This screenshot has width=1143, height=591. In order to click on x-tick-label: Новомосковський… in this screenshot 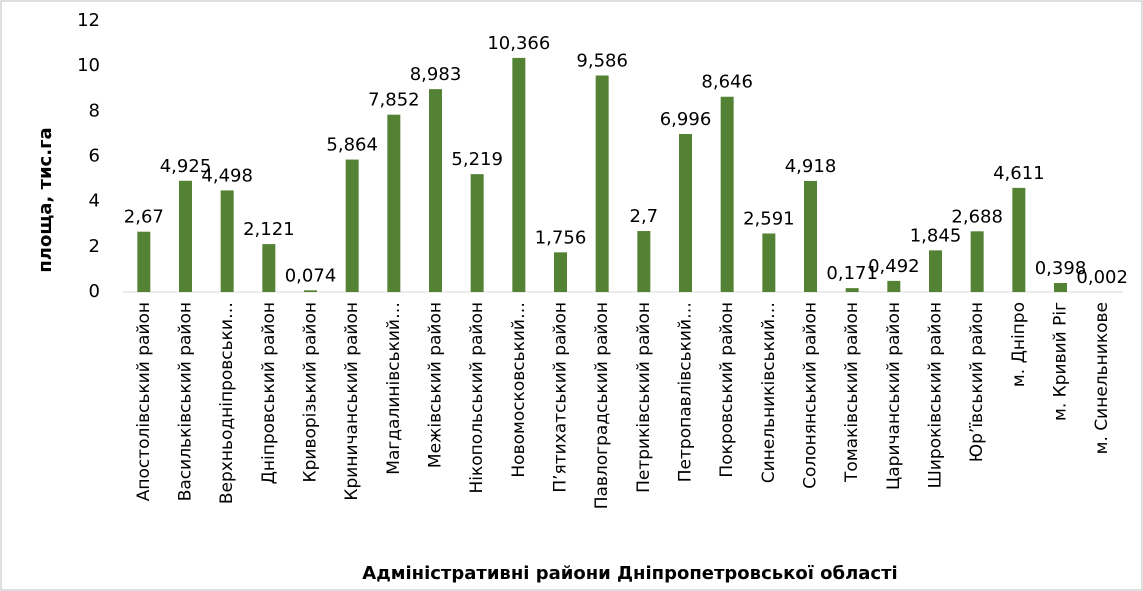, I will do `click(519, 390)`.